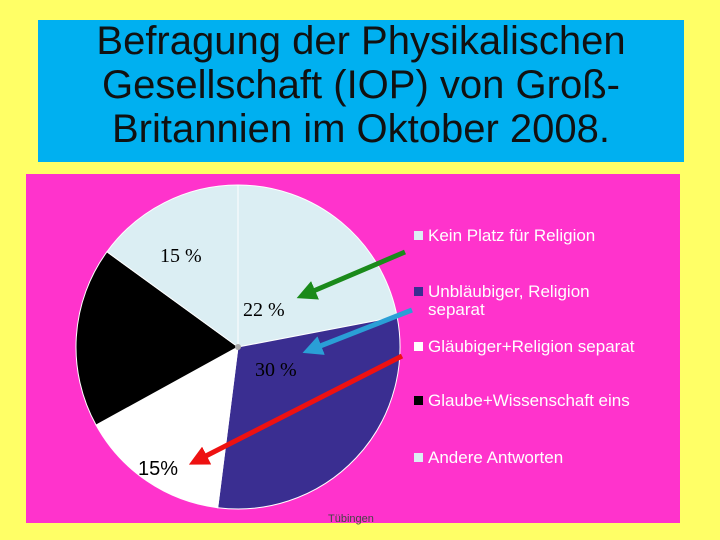 The image size is (720, 540). What do you see at coordinates (351, 274) in the screenshot?
I see `arrow-green` at bounding box center [351, 274].